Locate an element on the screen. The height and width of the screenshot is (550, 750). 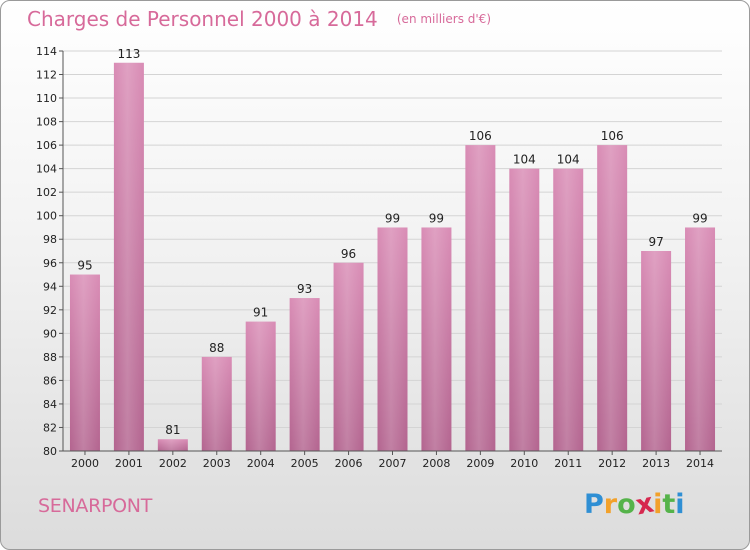
x-tick-label: 2004 is located at coordinates (261, 463).